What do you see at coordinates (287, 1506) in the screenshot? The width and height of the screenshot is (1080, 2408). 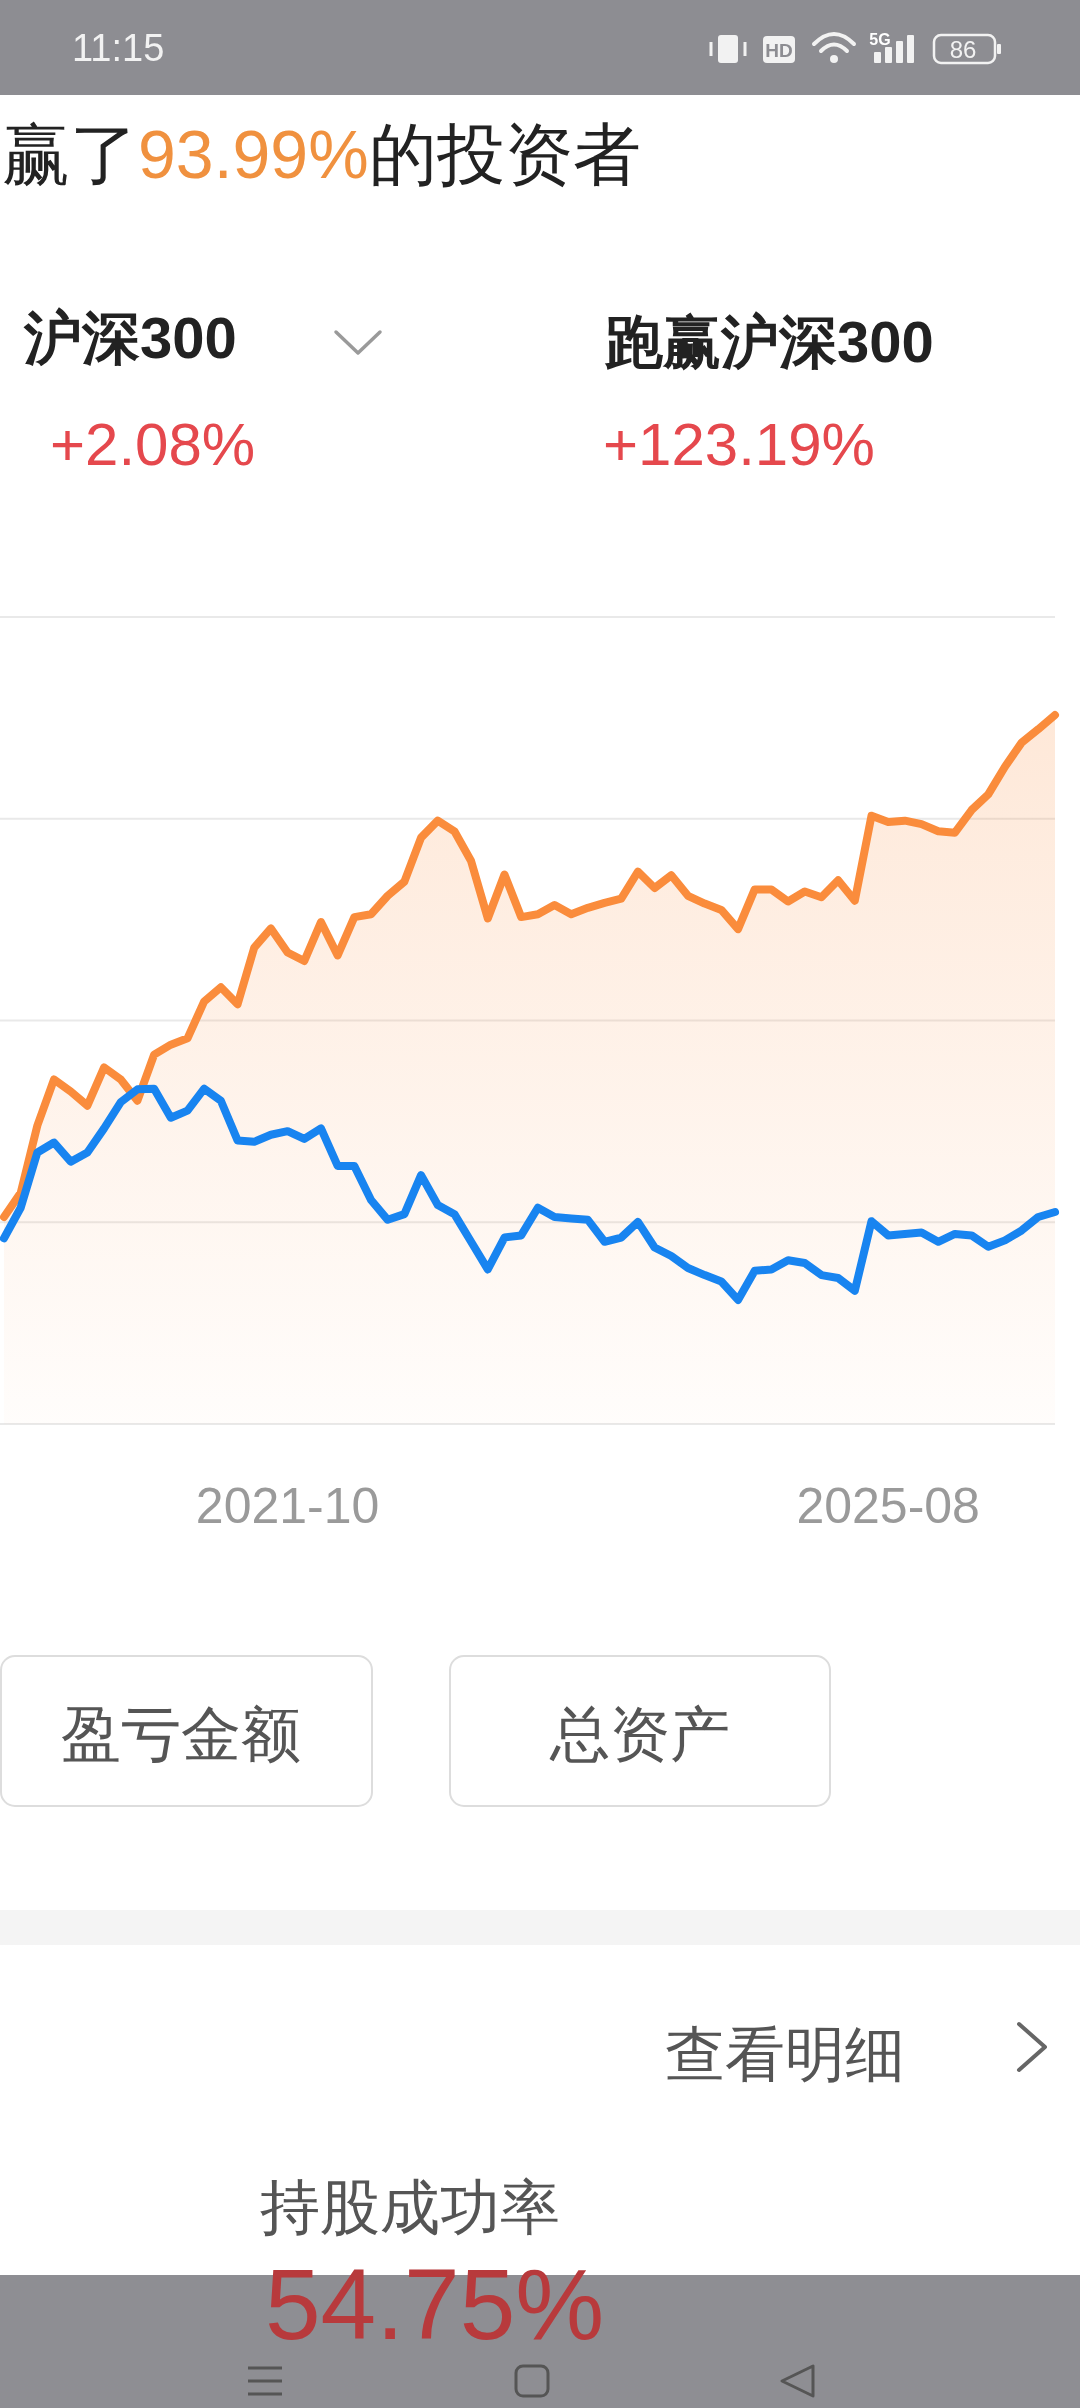 I see `x-tick-label: 2021-10` at bounding box center [287, 1506].